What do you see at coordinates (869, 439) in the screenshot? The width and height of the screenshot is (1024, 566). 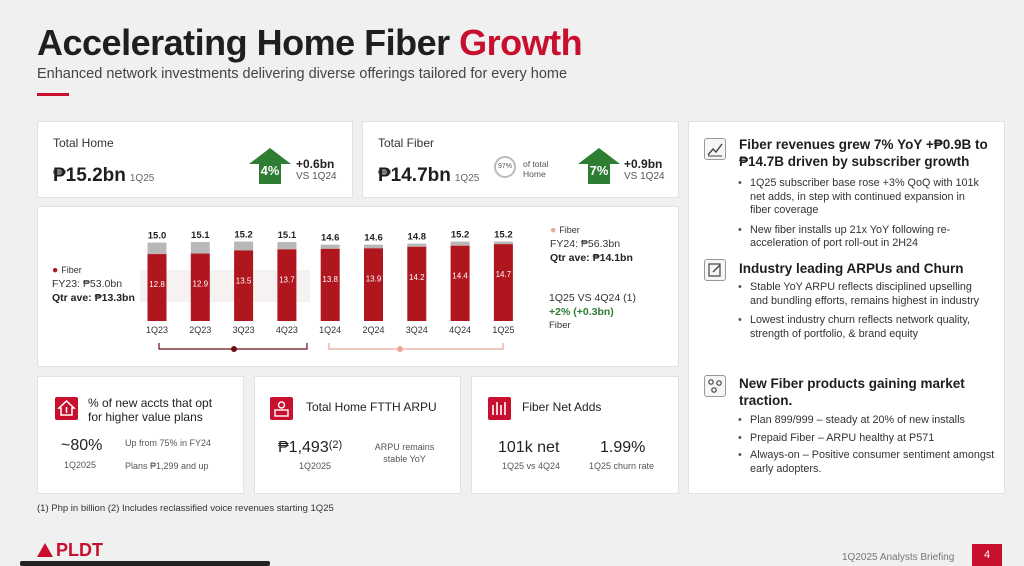 I see `list-item: Prepaid Fiber – ARPU healthy at P571` at bounding box center [869, 439].